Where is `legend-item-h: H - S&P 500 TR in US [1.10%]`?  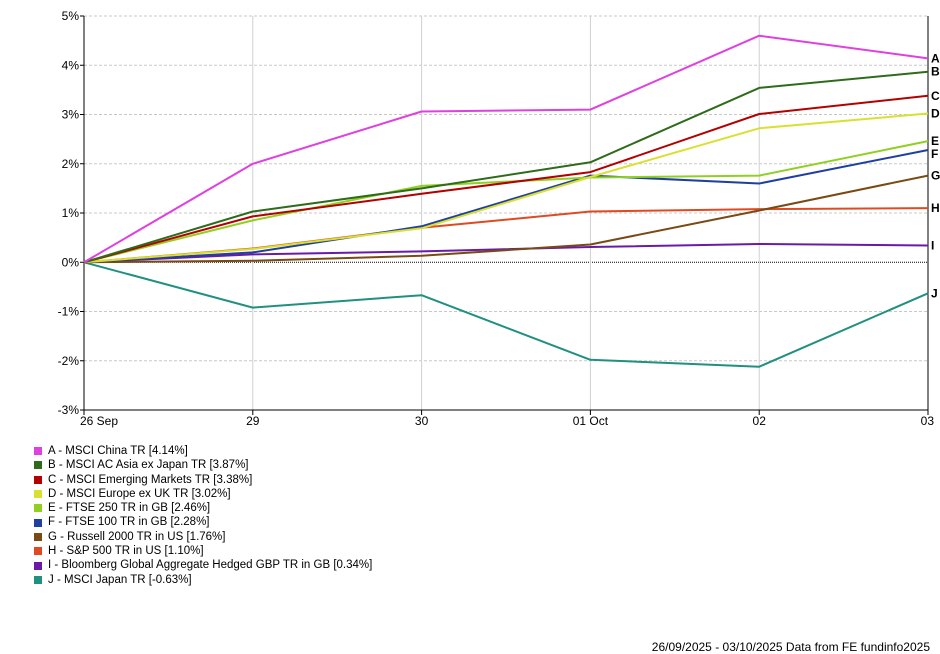
legend-item-h: H - S&P 500 TR in US [1.10%] is located at coordinates (203, 551).